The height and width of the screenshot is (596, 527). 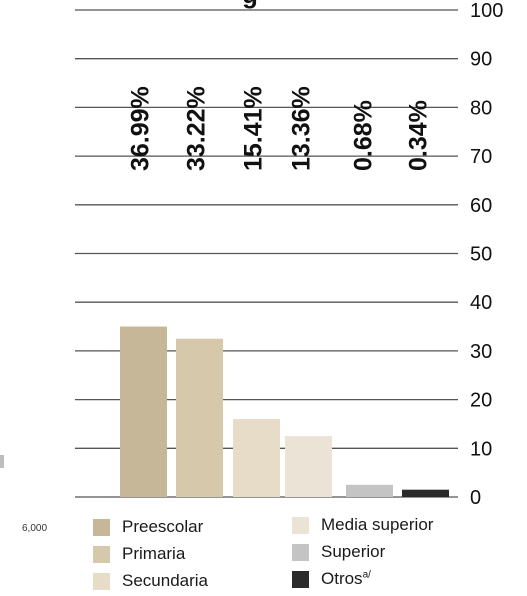 I want to click on legend-swatch-preescolar, so click(x=101, y=527).